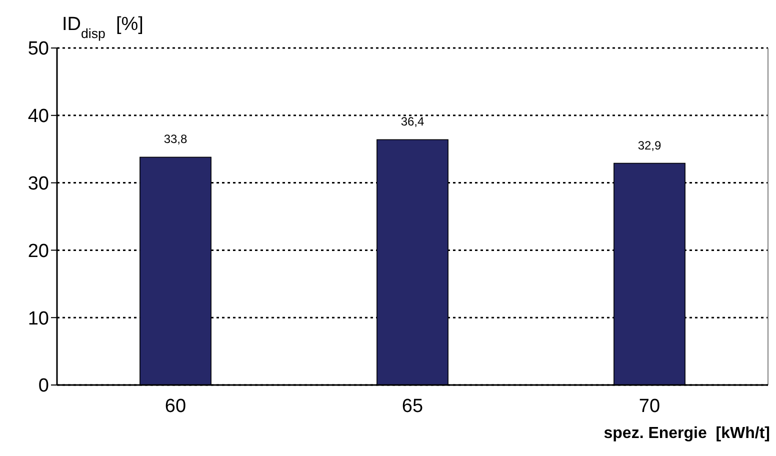 This screenshot has height=456, width=776. What do you see at coordinates (38, 319) in the screenshot?
I see `y-tick-label: 10` at bounding box center [38, 319].